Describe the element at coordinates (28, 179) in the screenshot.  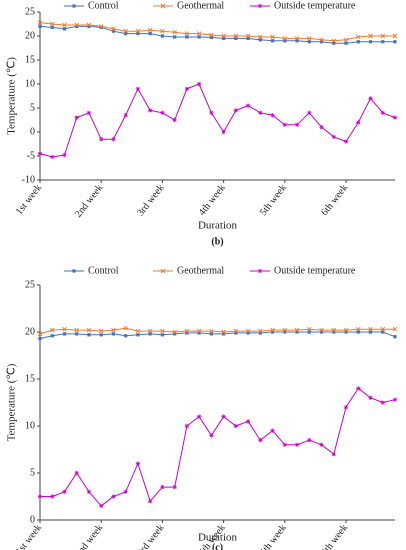
I see `y-tick-label: -10` at that location.